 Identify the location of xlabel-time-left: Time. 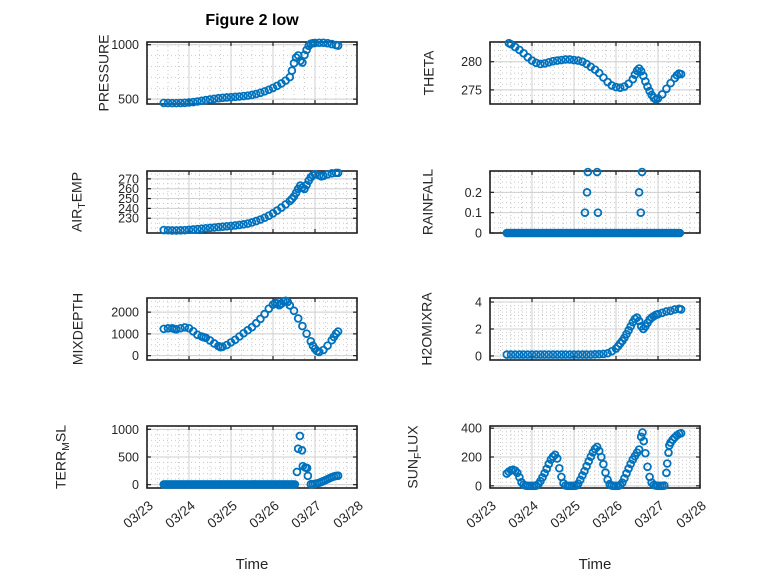
(252, 564).